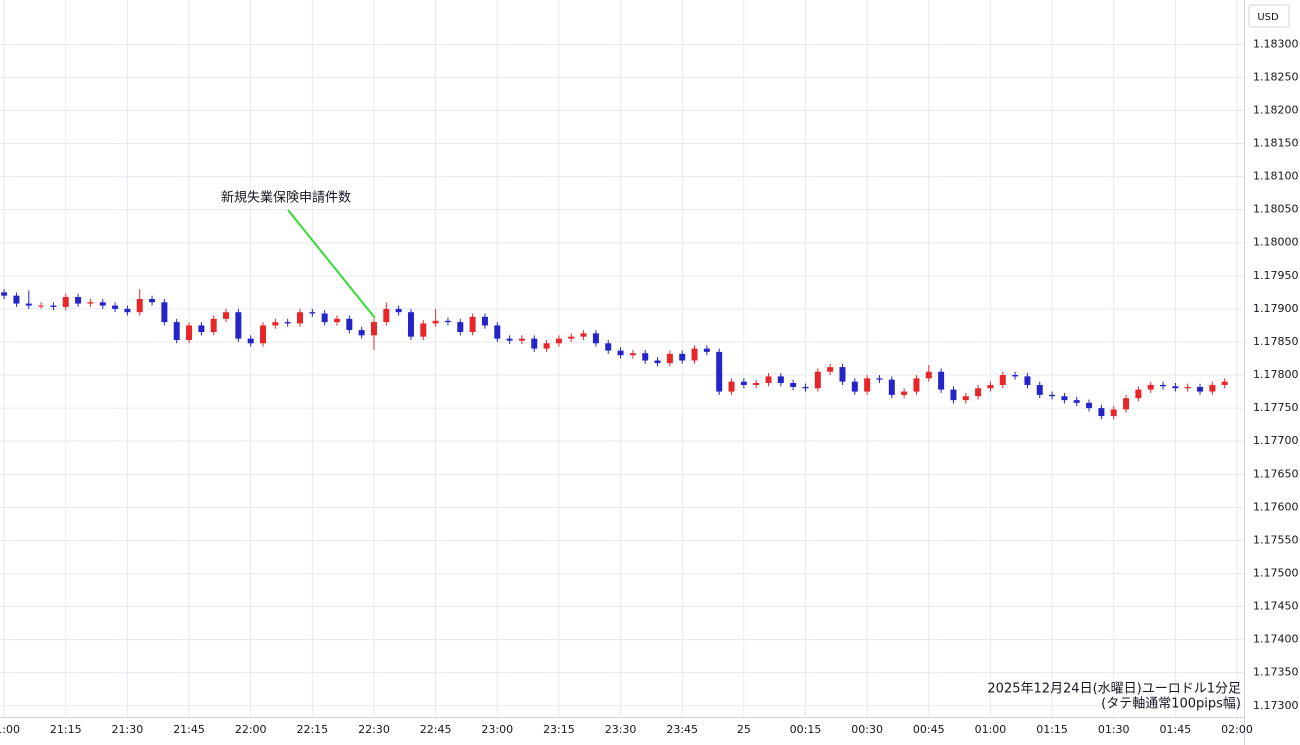  Describe the element at coordinates (1269, 16) in the screenshot. I see `unit-box` at that location.